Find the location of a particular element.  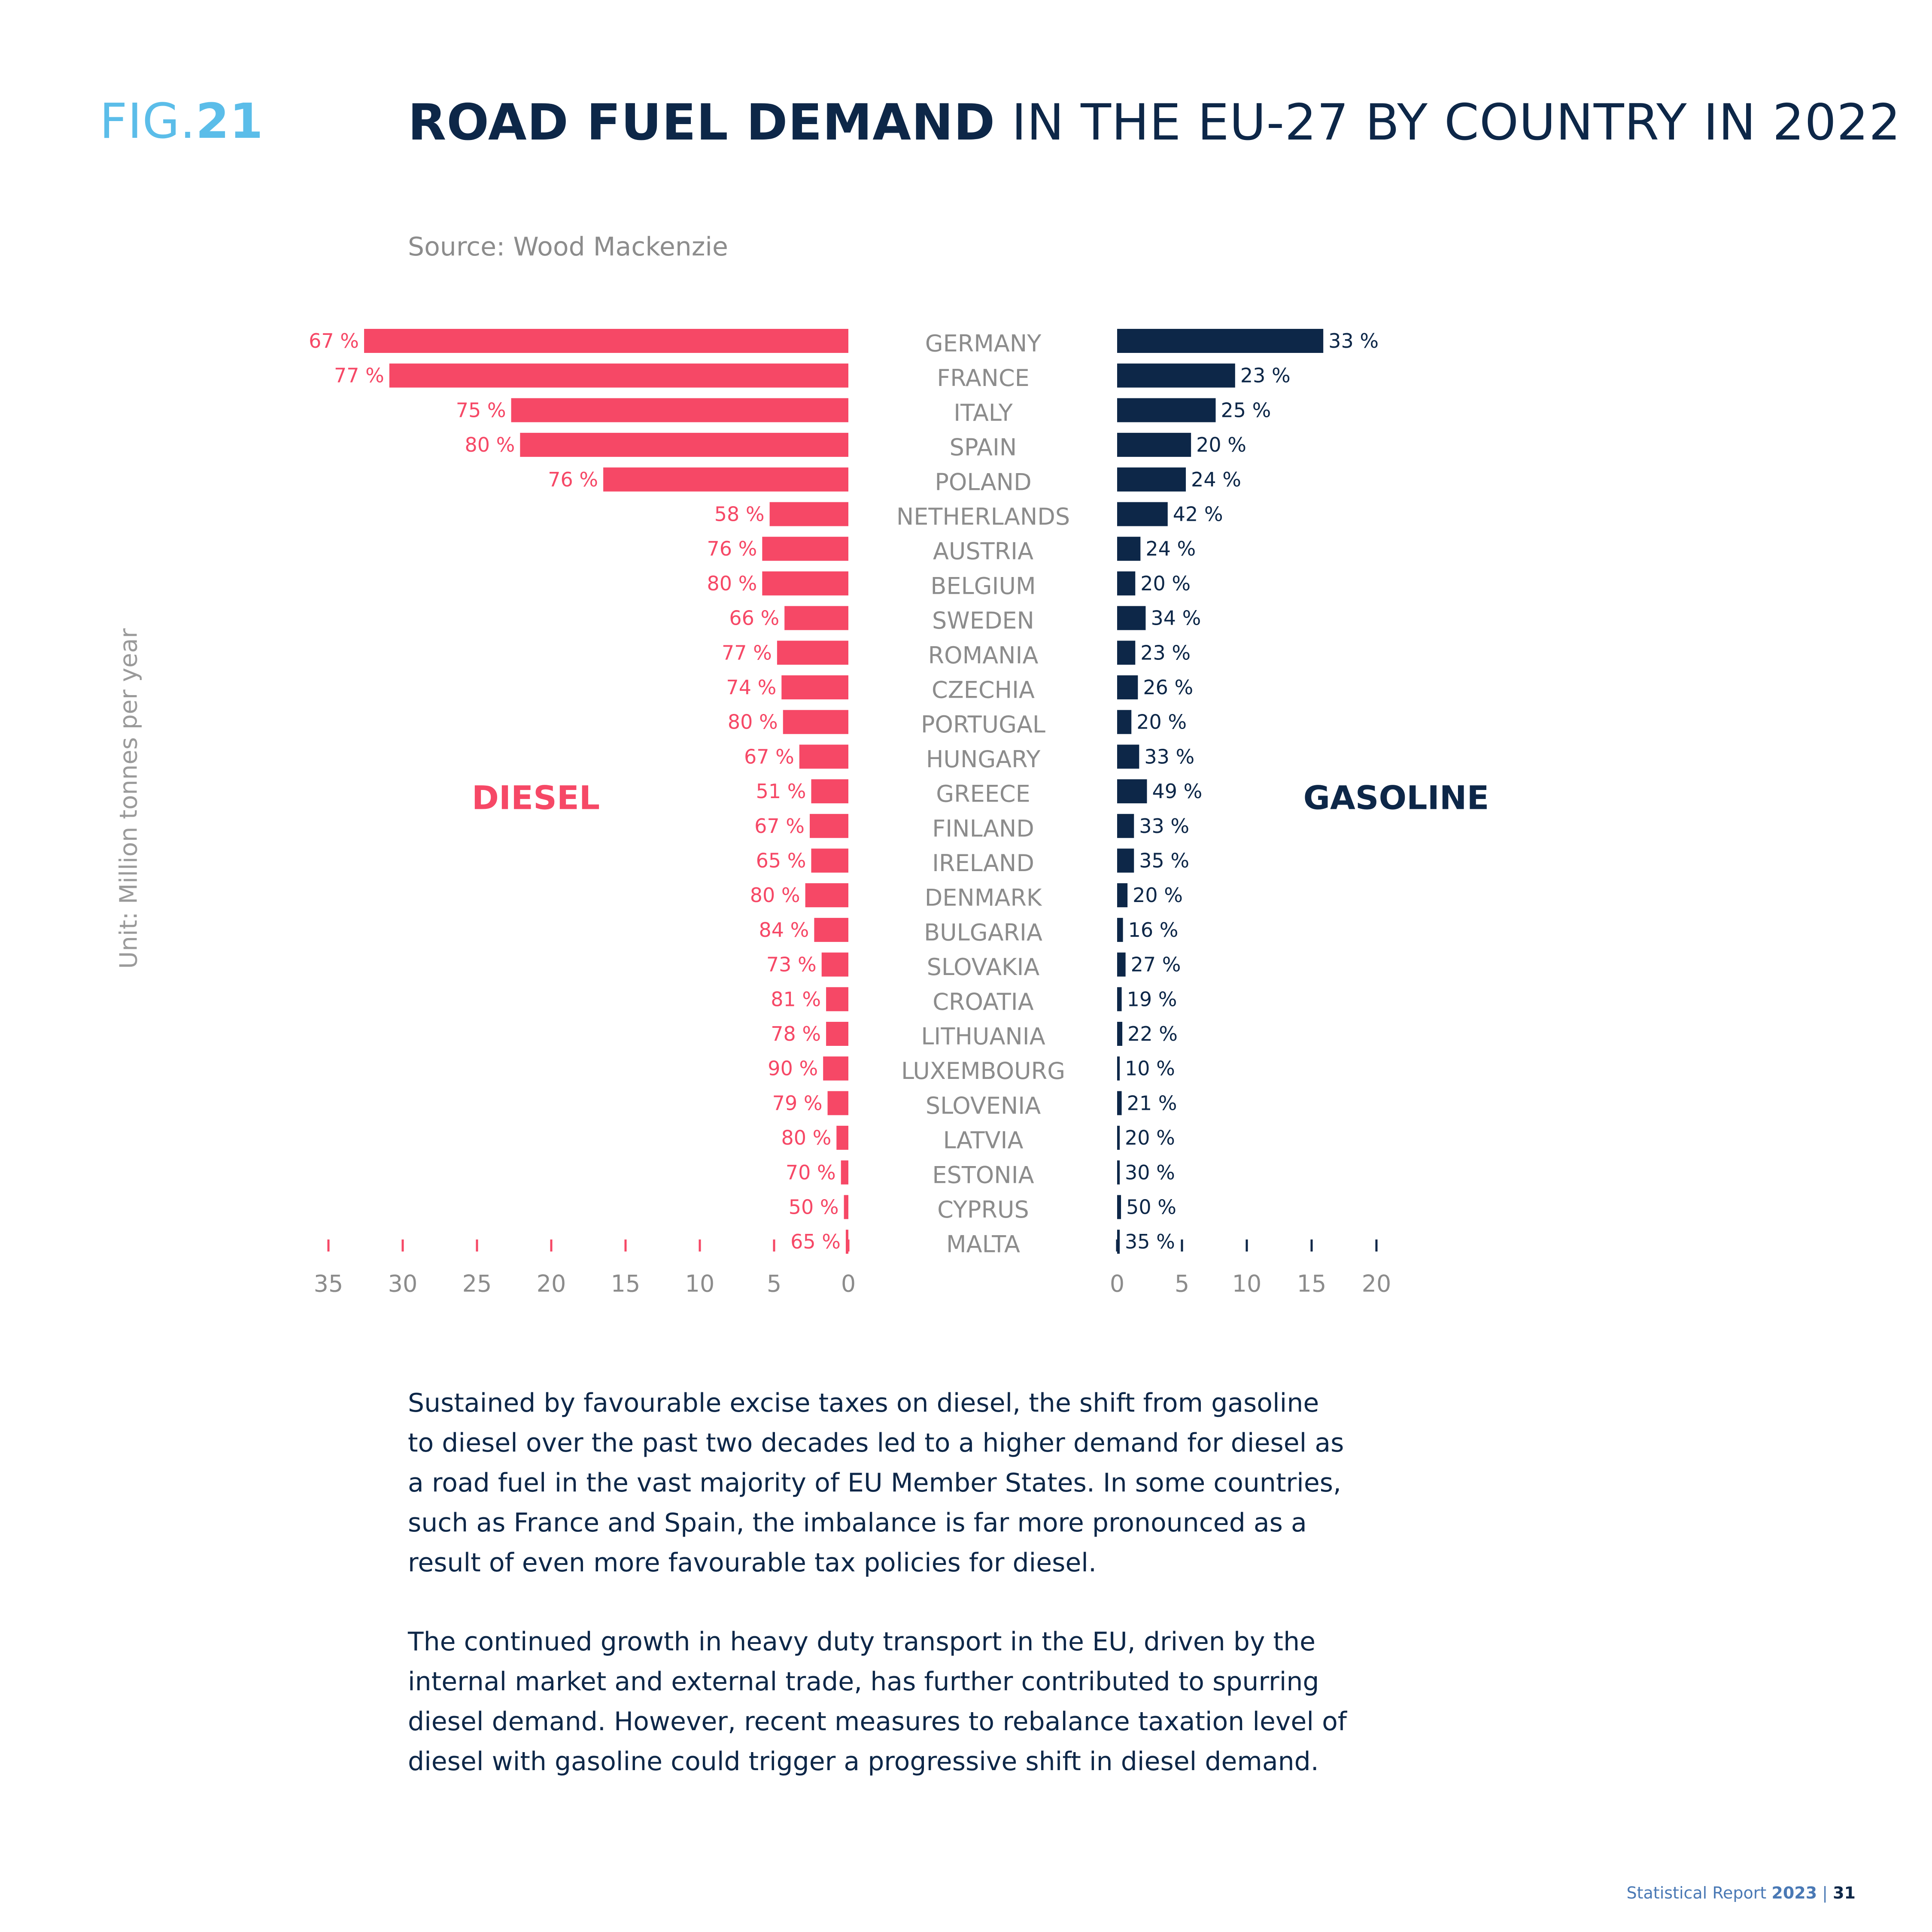

gasoline-share-label: 21 % is located at coordinates (1152, 1103).